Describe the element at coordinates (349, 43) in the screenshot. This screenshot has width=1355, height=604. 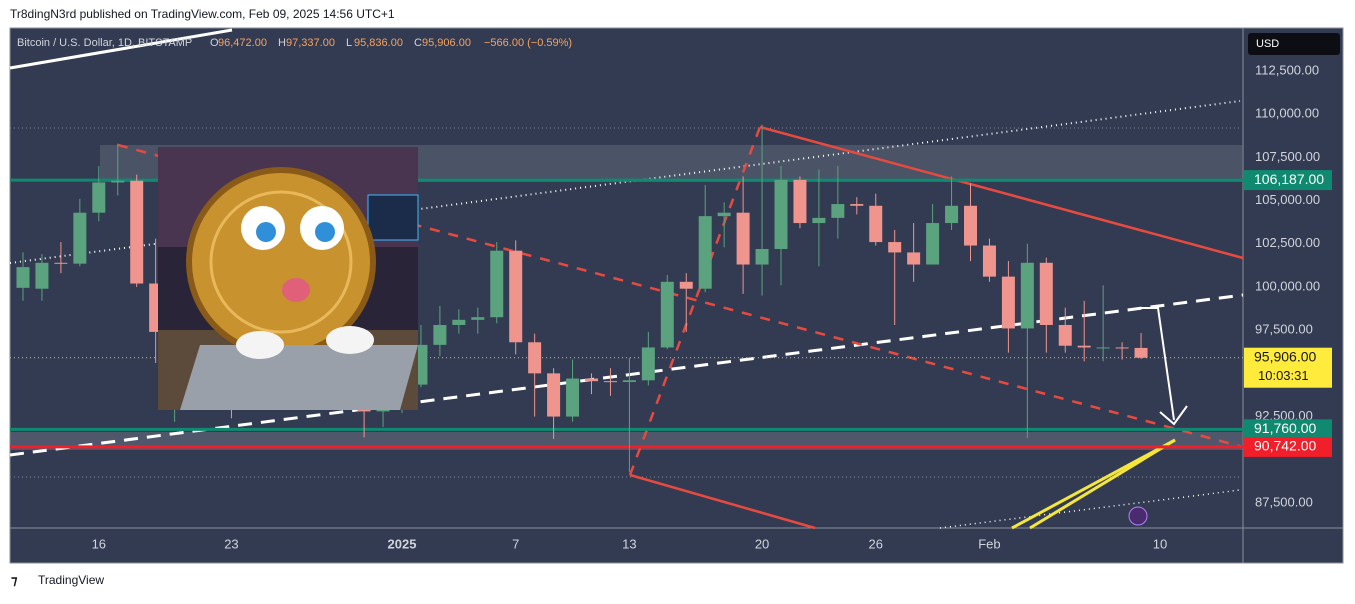
I see `ohlc-key: L` at that location.